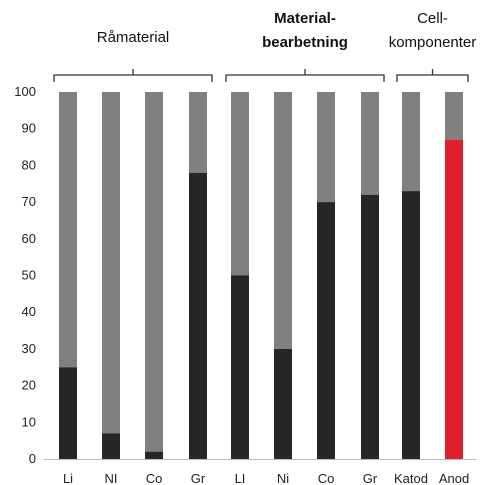 The height and width of the screenshot is (485, 486). What do you see at coordinates (32, 458) in the screenshot?
I see `y-tick-label: 0` at bounding box center [32, 458].